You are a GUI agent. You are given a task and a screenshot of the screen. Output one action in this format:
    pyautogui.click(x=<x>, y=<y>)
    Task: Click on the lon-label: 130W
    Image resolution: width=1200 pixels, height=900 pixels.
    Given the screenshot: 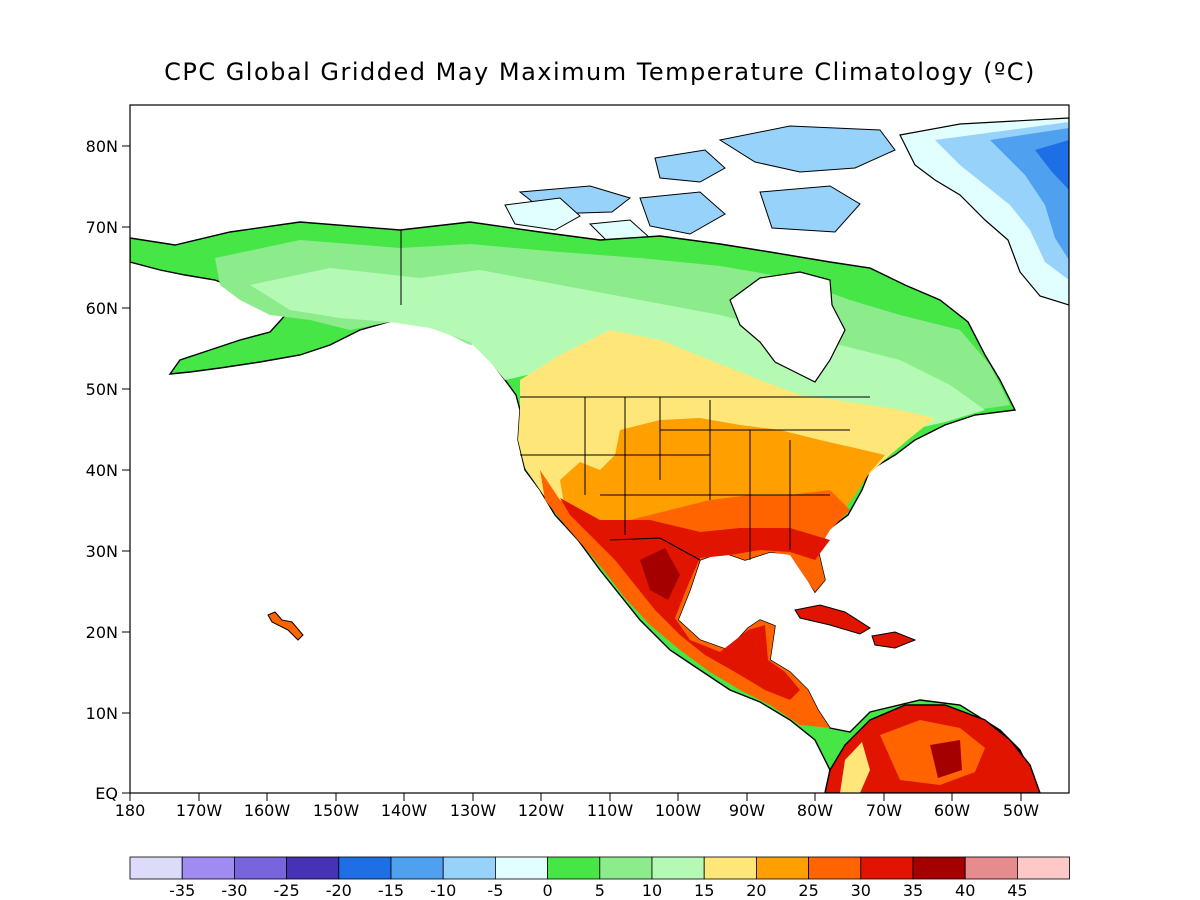 What is the action you would take?
    pyautogui.click(x=473, y=810)
    